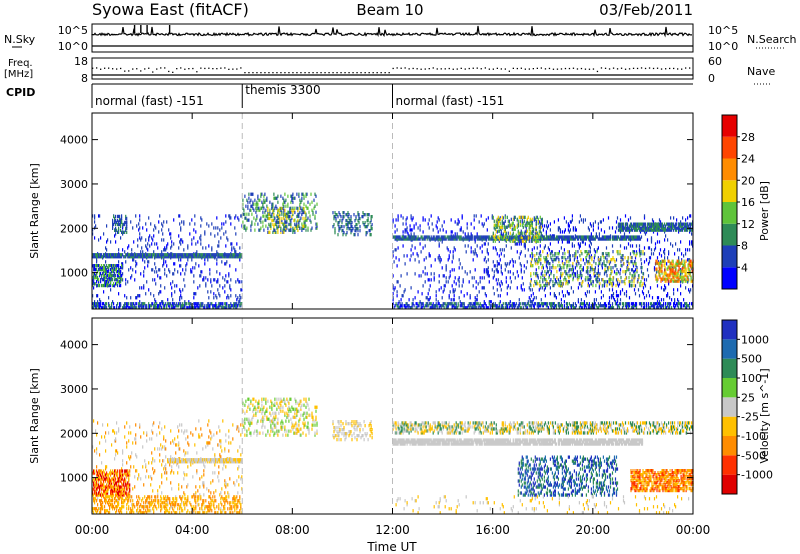  I want to click on freq-dot, so click(657, 68).